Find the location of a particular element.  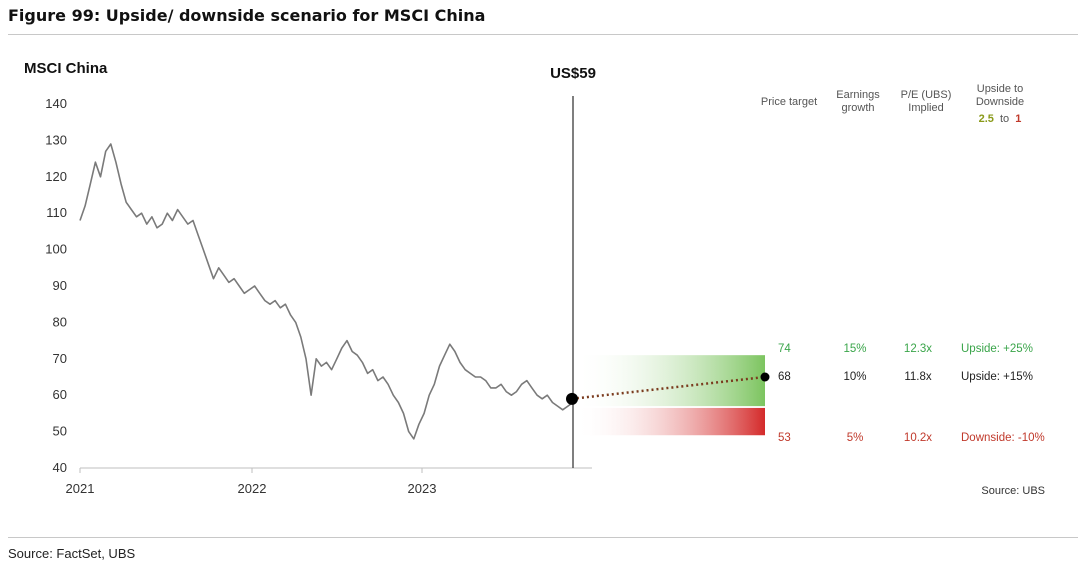

row-scenario-label: Downside: -10% is located at coordinates (1003, 438).